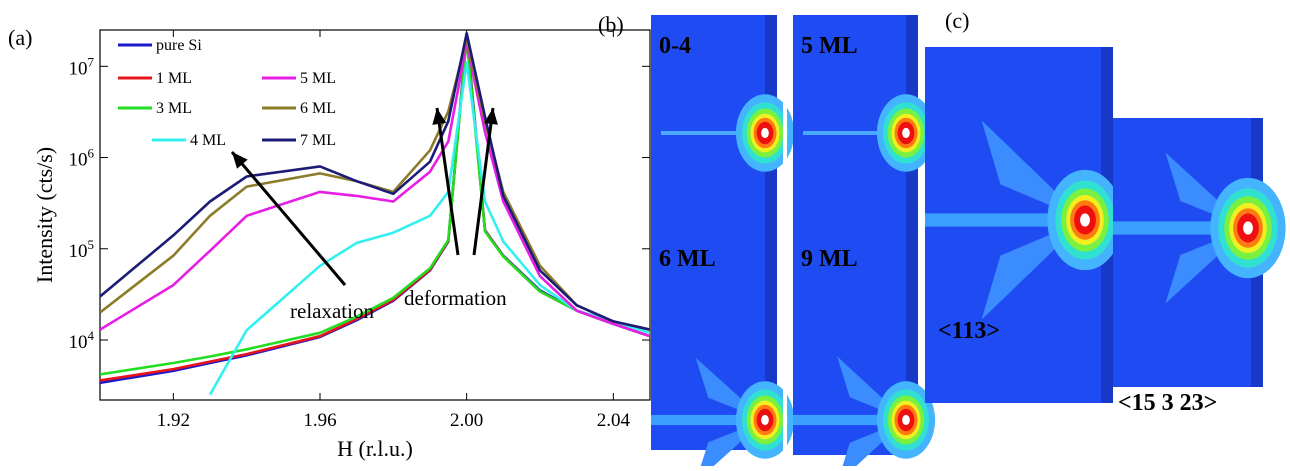  What do you see at coordinates (174, 78) in the screenshot?
I see `legend-label: 1 ML` at bounding box center [174, 78].